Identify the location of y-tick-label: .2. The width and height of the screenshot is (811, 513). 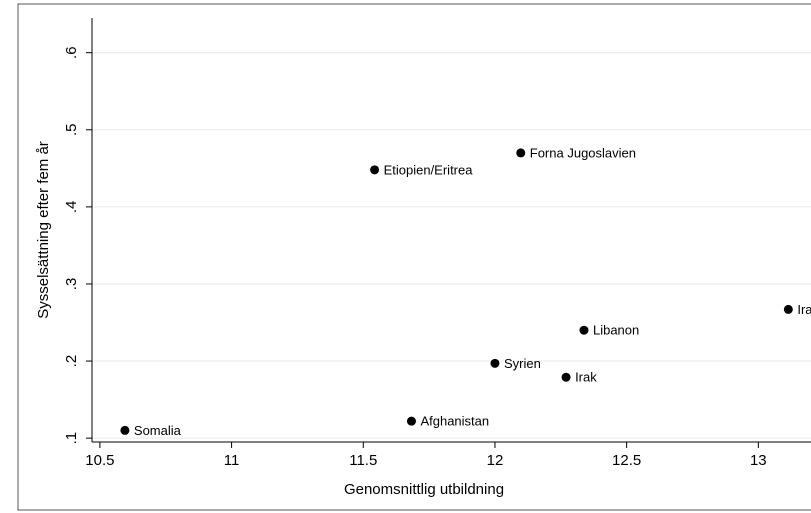
(71, 361).